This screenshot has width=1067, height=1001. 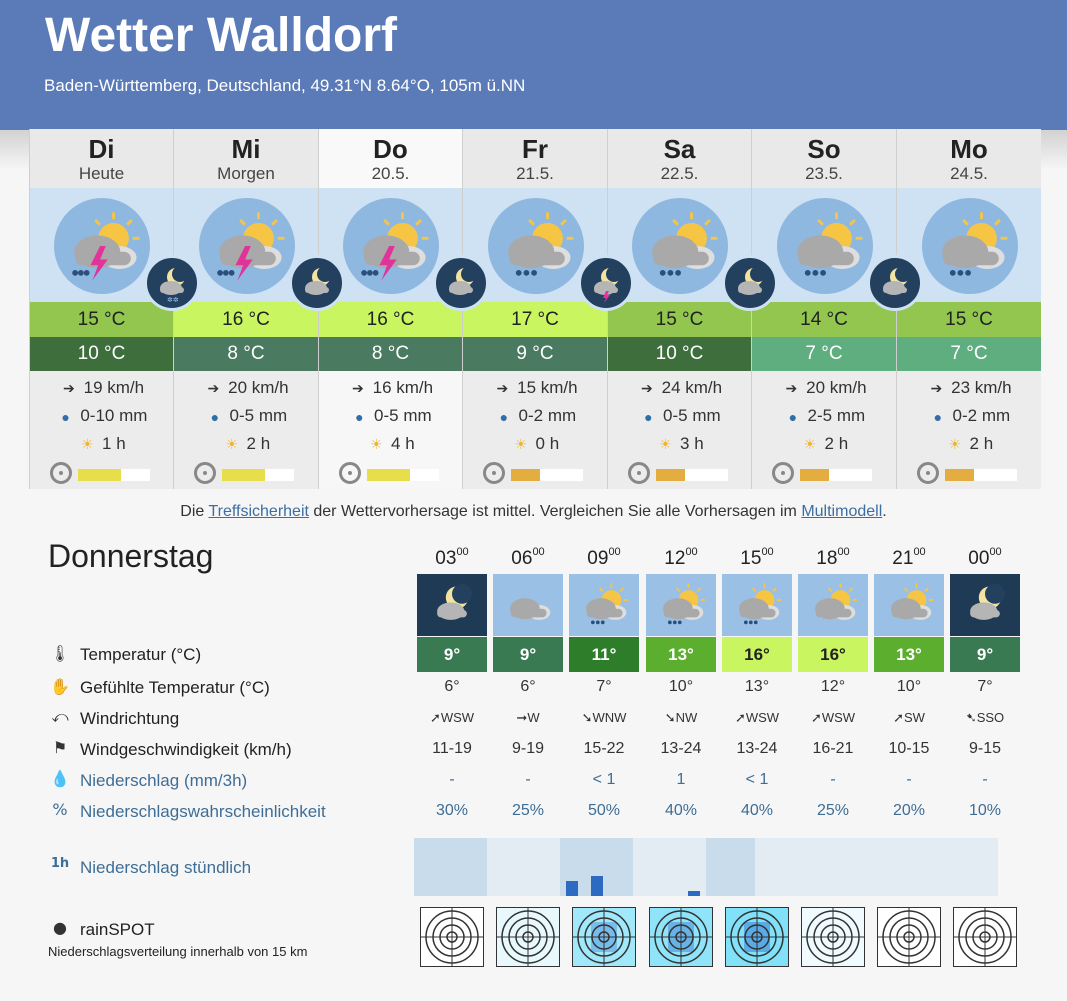 I want to click on hour-column: 0900 11°, so click(x=604, y=609).